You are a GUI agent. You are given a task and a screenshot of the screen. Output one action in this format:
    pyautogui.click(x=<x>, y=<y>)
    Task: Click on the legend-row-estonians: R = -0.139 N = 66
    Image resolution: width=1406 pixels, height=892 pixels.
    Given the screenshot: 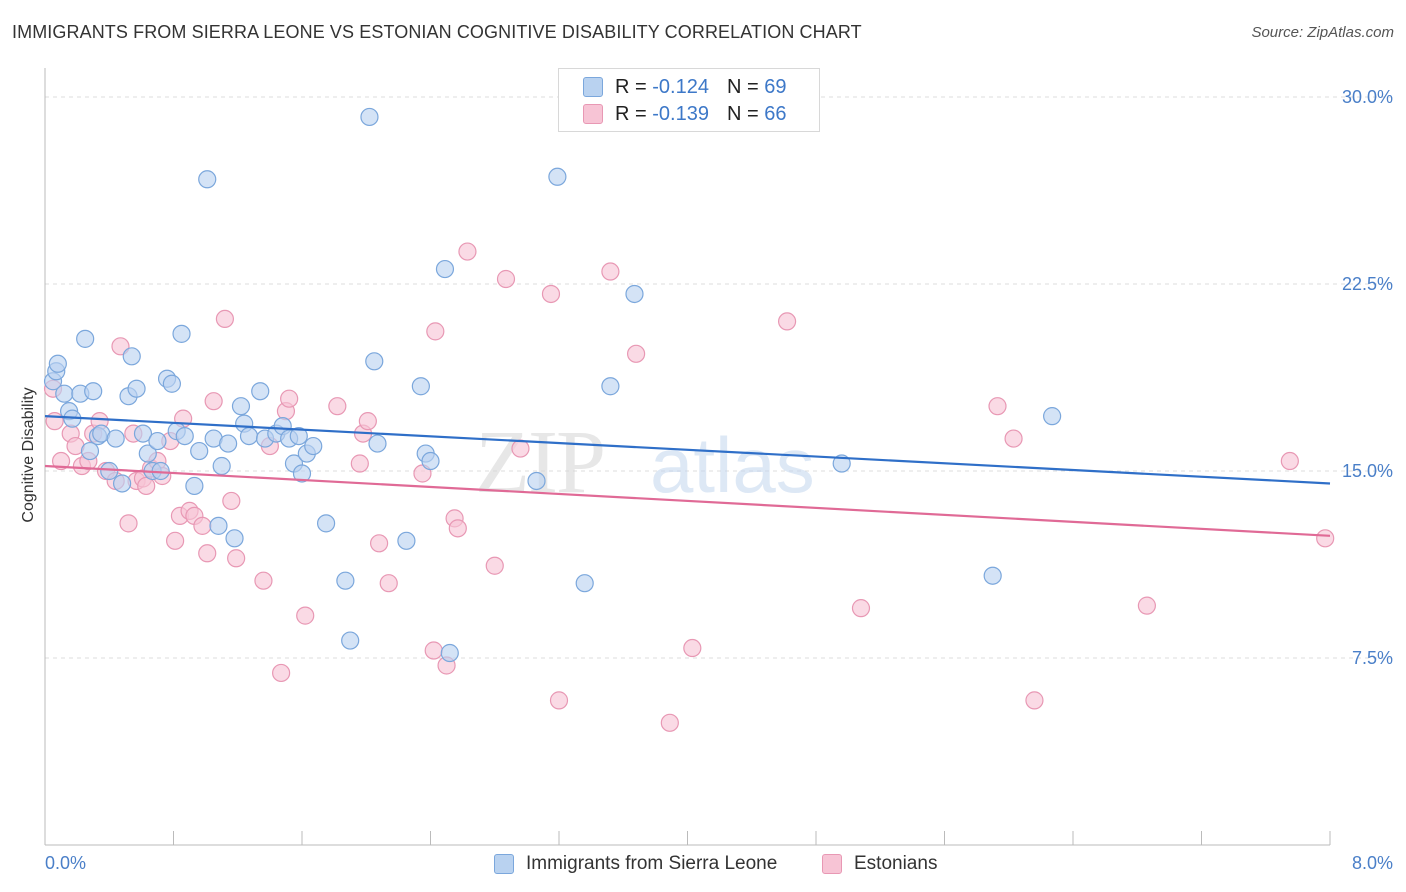 What is the action you would take?
    pyautogui.click(x=684, y=114)
    